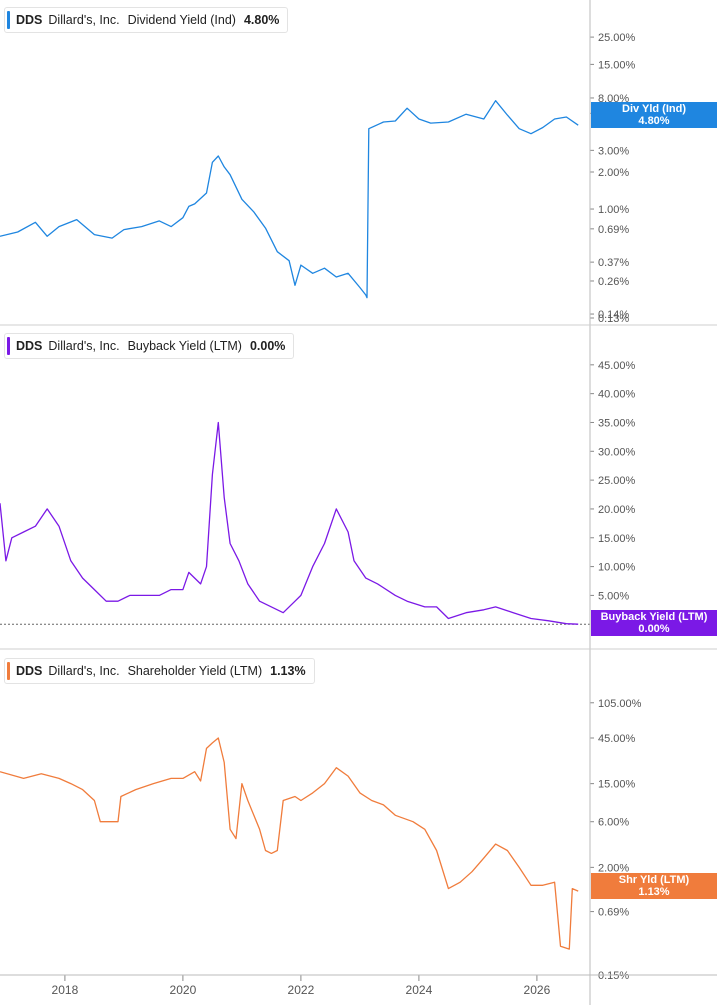 This screenshot has width=717, height=1005. What do you see at coordinates (617, 395) in the screenshot?
I see `y-tick-label: 40.00%` at bounding box center [617, 395].